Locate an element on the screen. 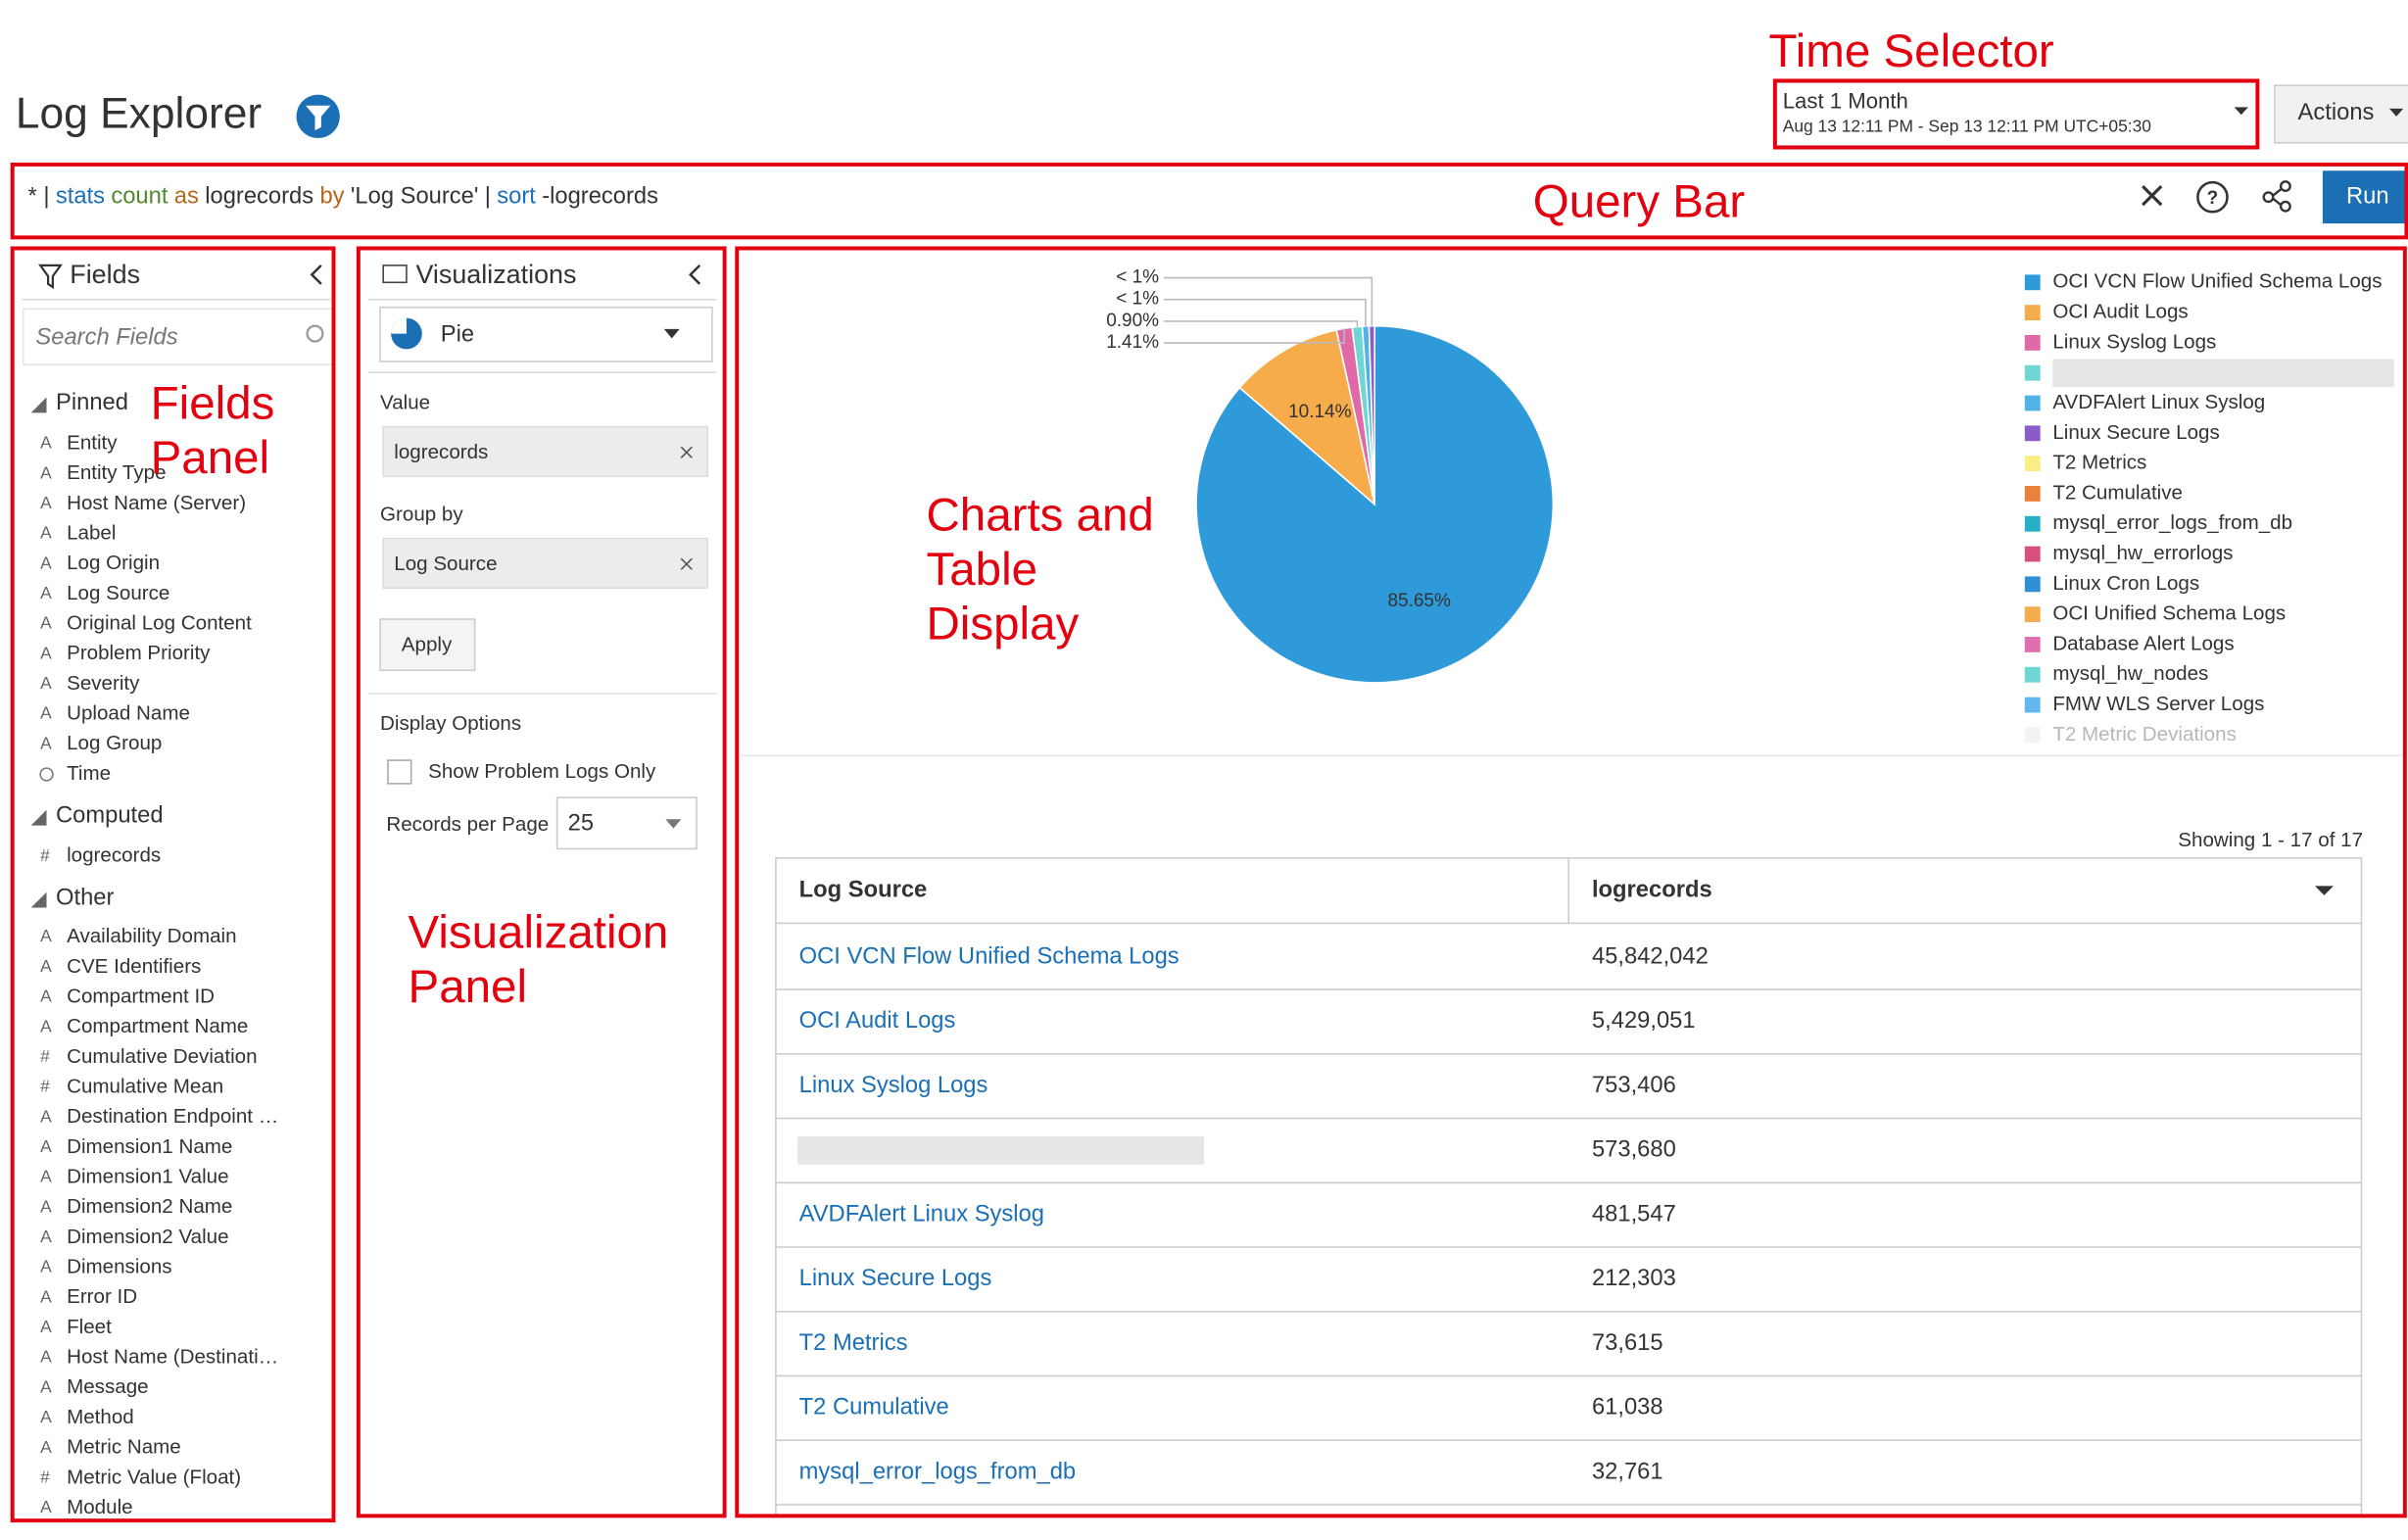 Image resolution: width=2408 pixels, height=1540 pixels. column-header: Log Source is located at coordinates (863, 889).